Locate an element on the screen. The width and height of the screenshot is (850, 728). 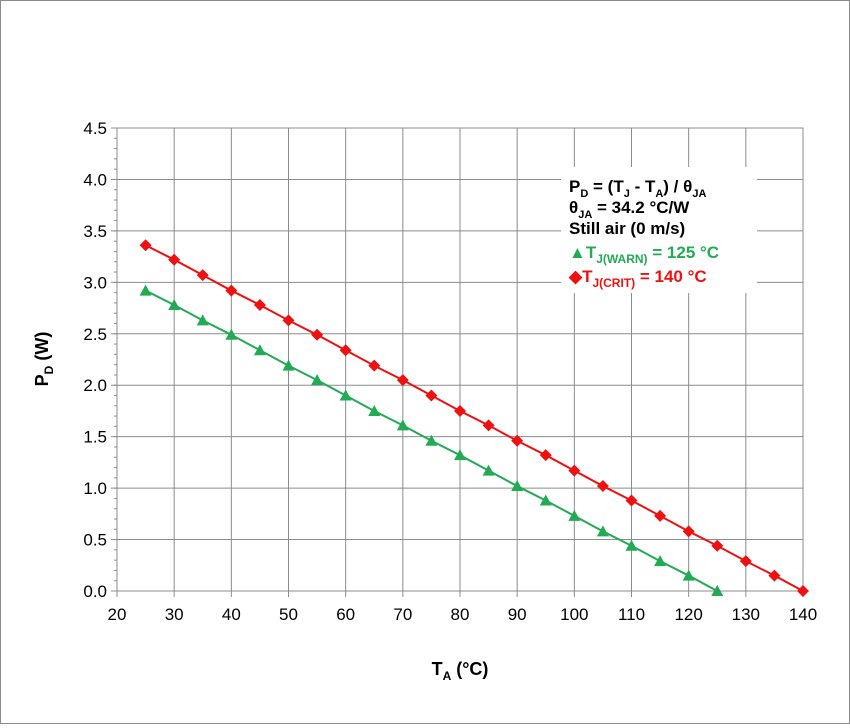
y-tick-label: 2.5 is located at coordinates (95, 334).